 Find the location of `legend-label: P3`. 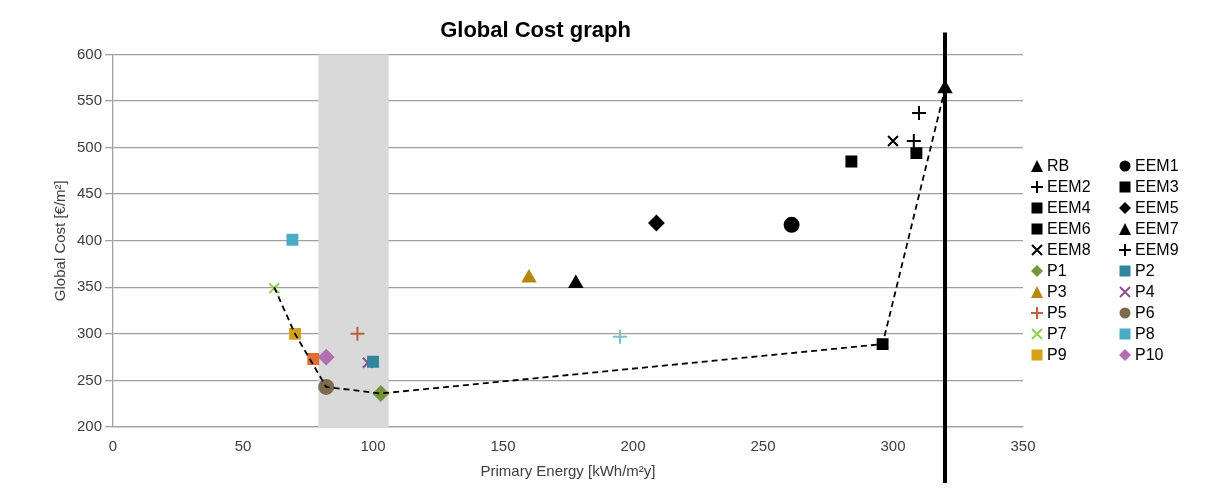

legend-label: P3 is located at coordinates (1057, 291).